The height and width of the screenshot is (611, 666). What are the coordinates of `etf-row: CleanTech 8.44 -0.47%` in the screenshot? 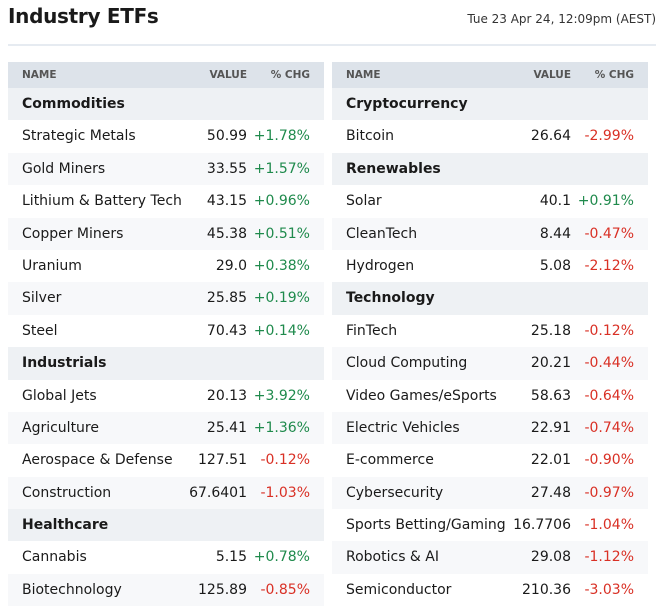 It's located at (490, 233).